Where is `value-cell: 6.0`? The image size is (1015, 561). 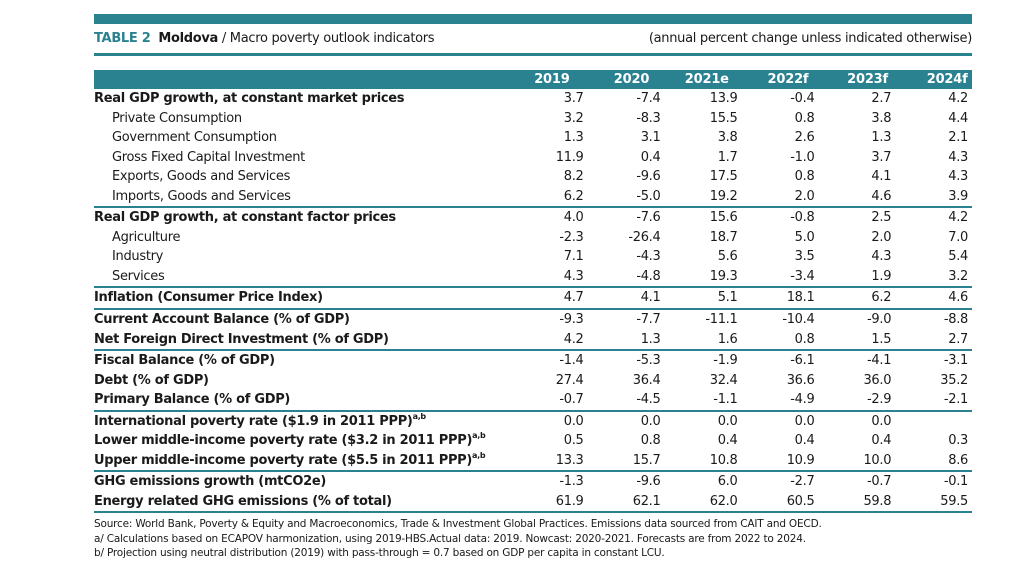 value-cell: 6.0 is located at coordinates (727, 482).